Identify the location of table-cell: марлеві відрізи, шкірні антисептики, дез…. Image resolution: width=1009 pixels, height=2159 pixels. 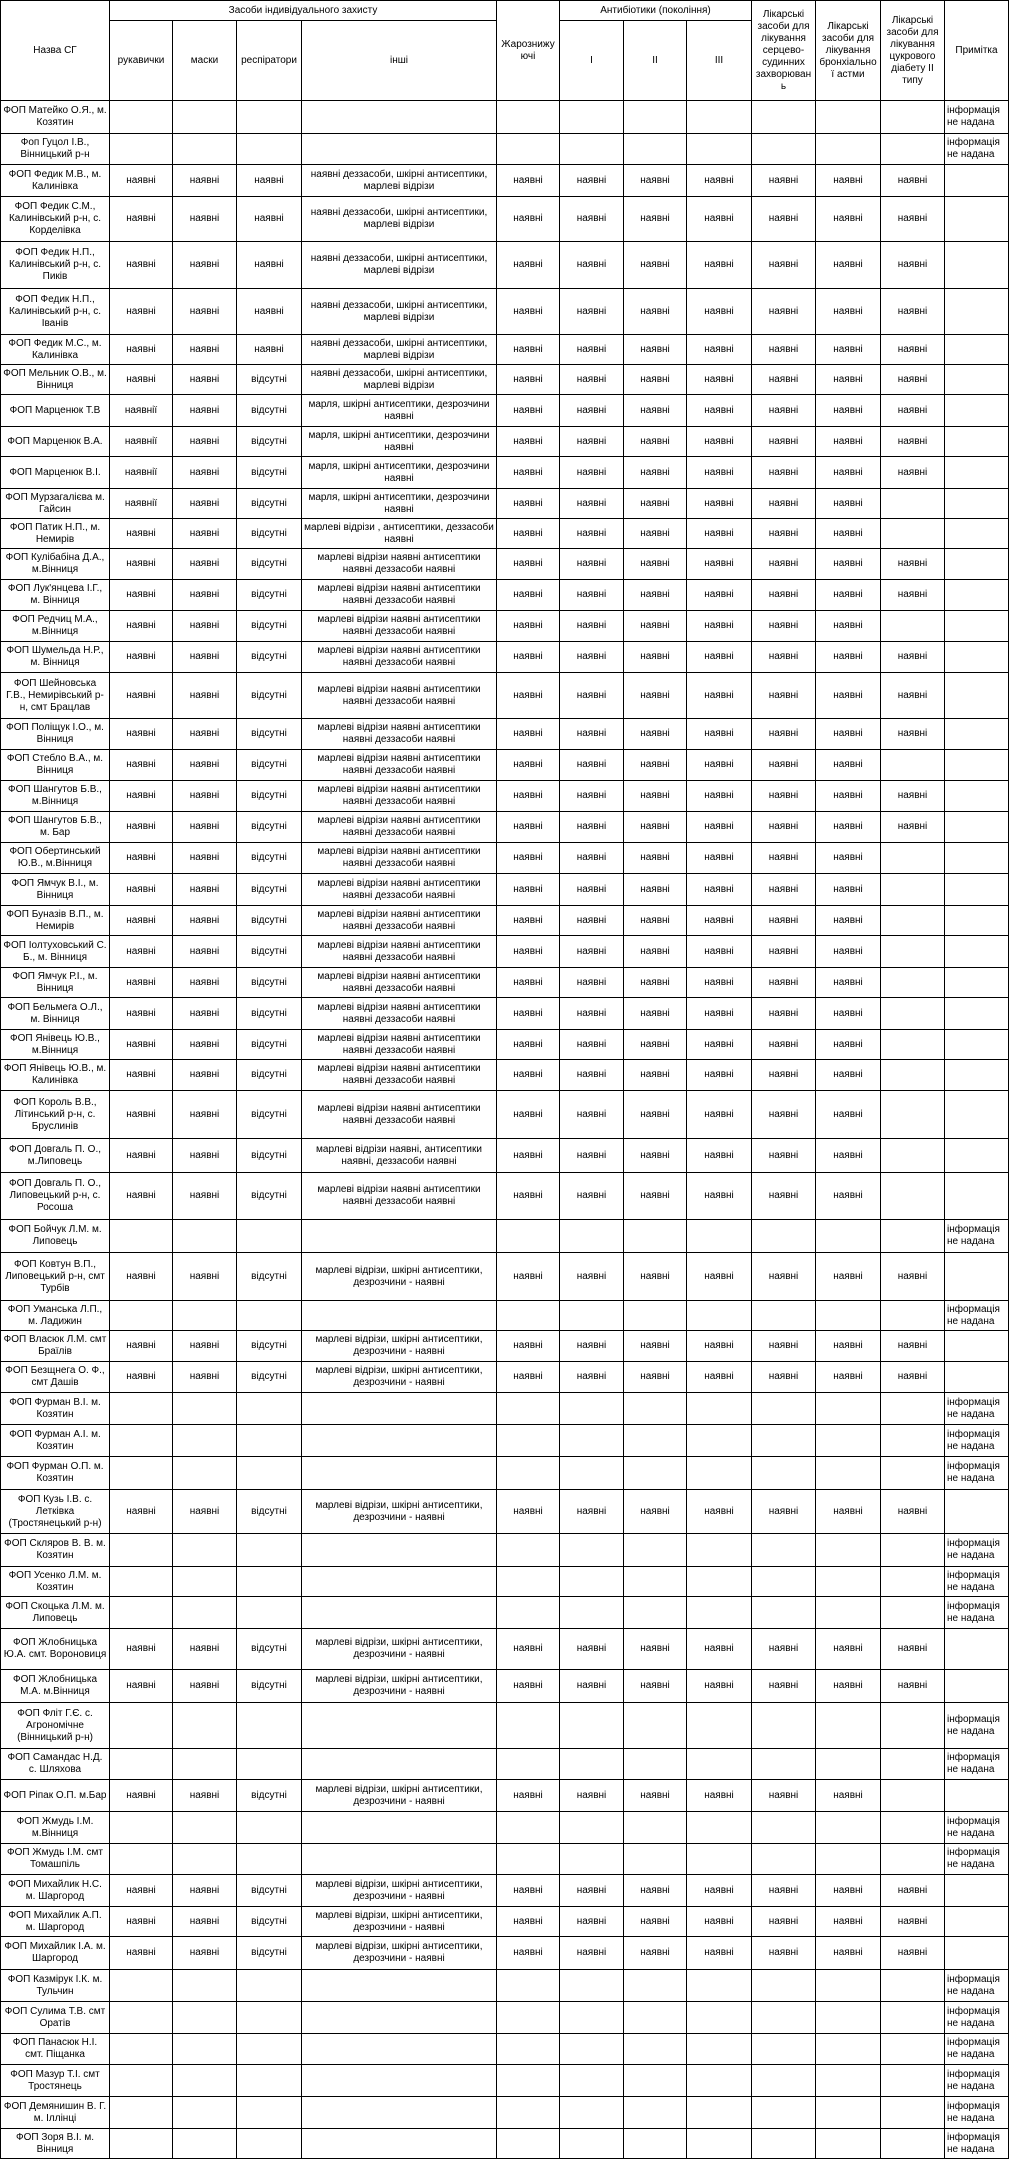
(399, 1512).